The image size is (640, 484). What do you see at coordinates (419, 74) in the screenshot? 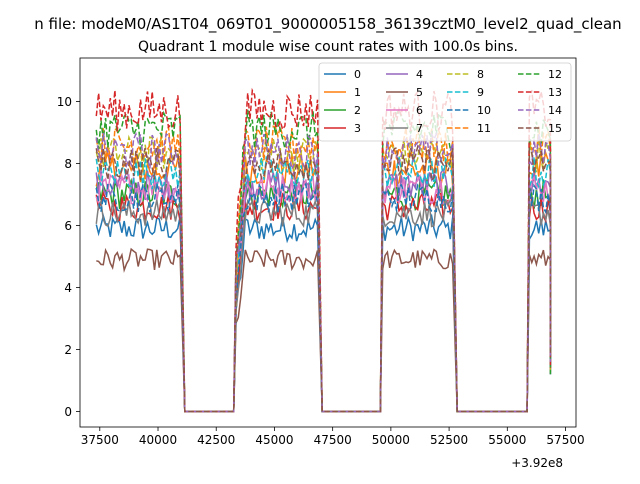
I see `legend-label-4: 4` at bounding box center [419, 74].